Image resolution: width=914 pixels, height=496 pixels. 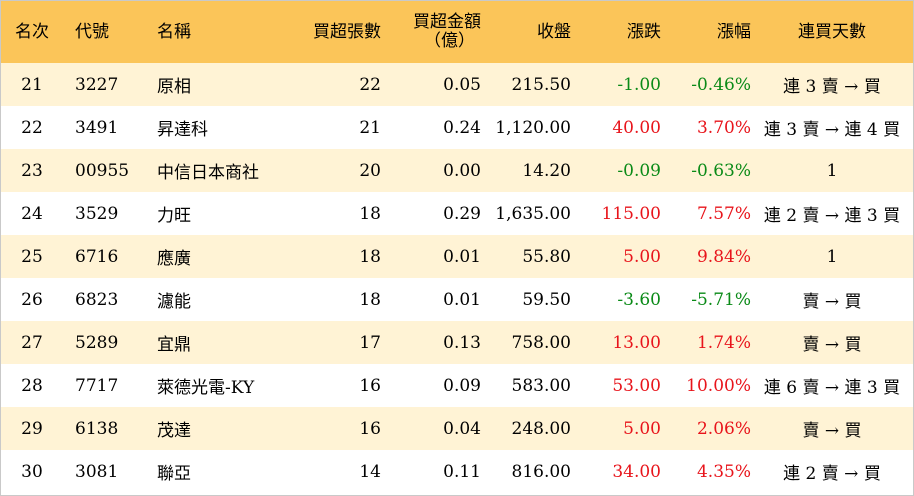 What do you see at coordinates (370, 84) in the screenshot?
I see `cell-volume: 22` at bounding box center [370, 84].